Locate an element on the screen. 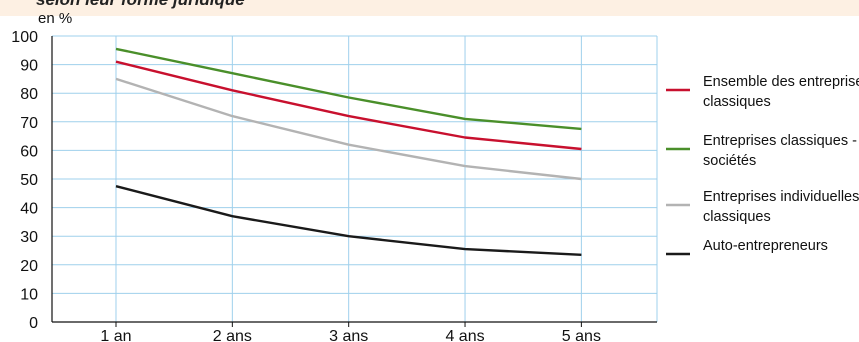 The image size is (859, 342). legend-label: Auto-entrepreneurs is located at coordinates (765, 246).